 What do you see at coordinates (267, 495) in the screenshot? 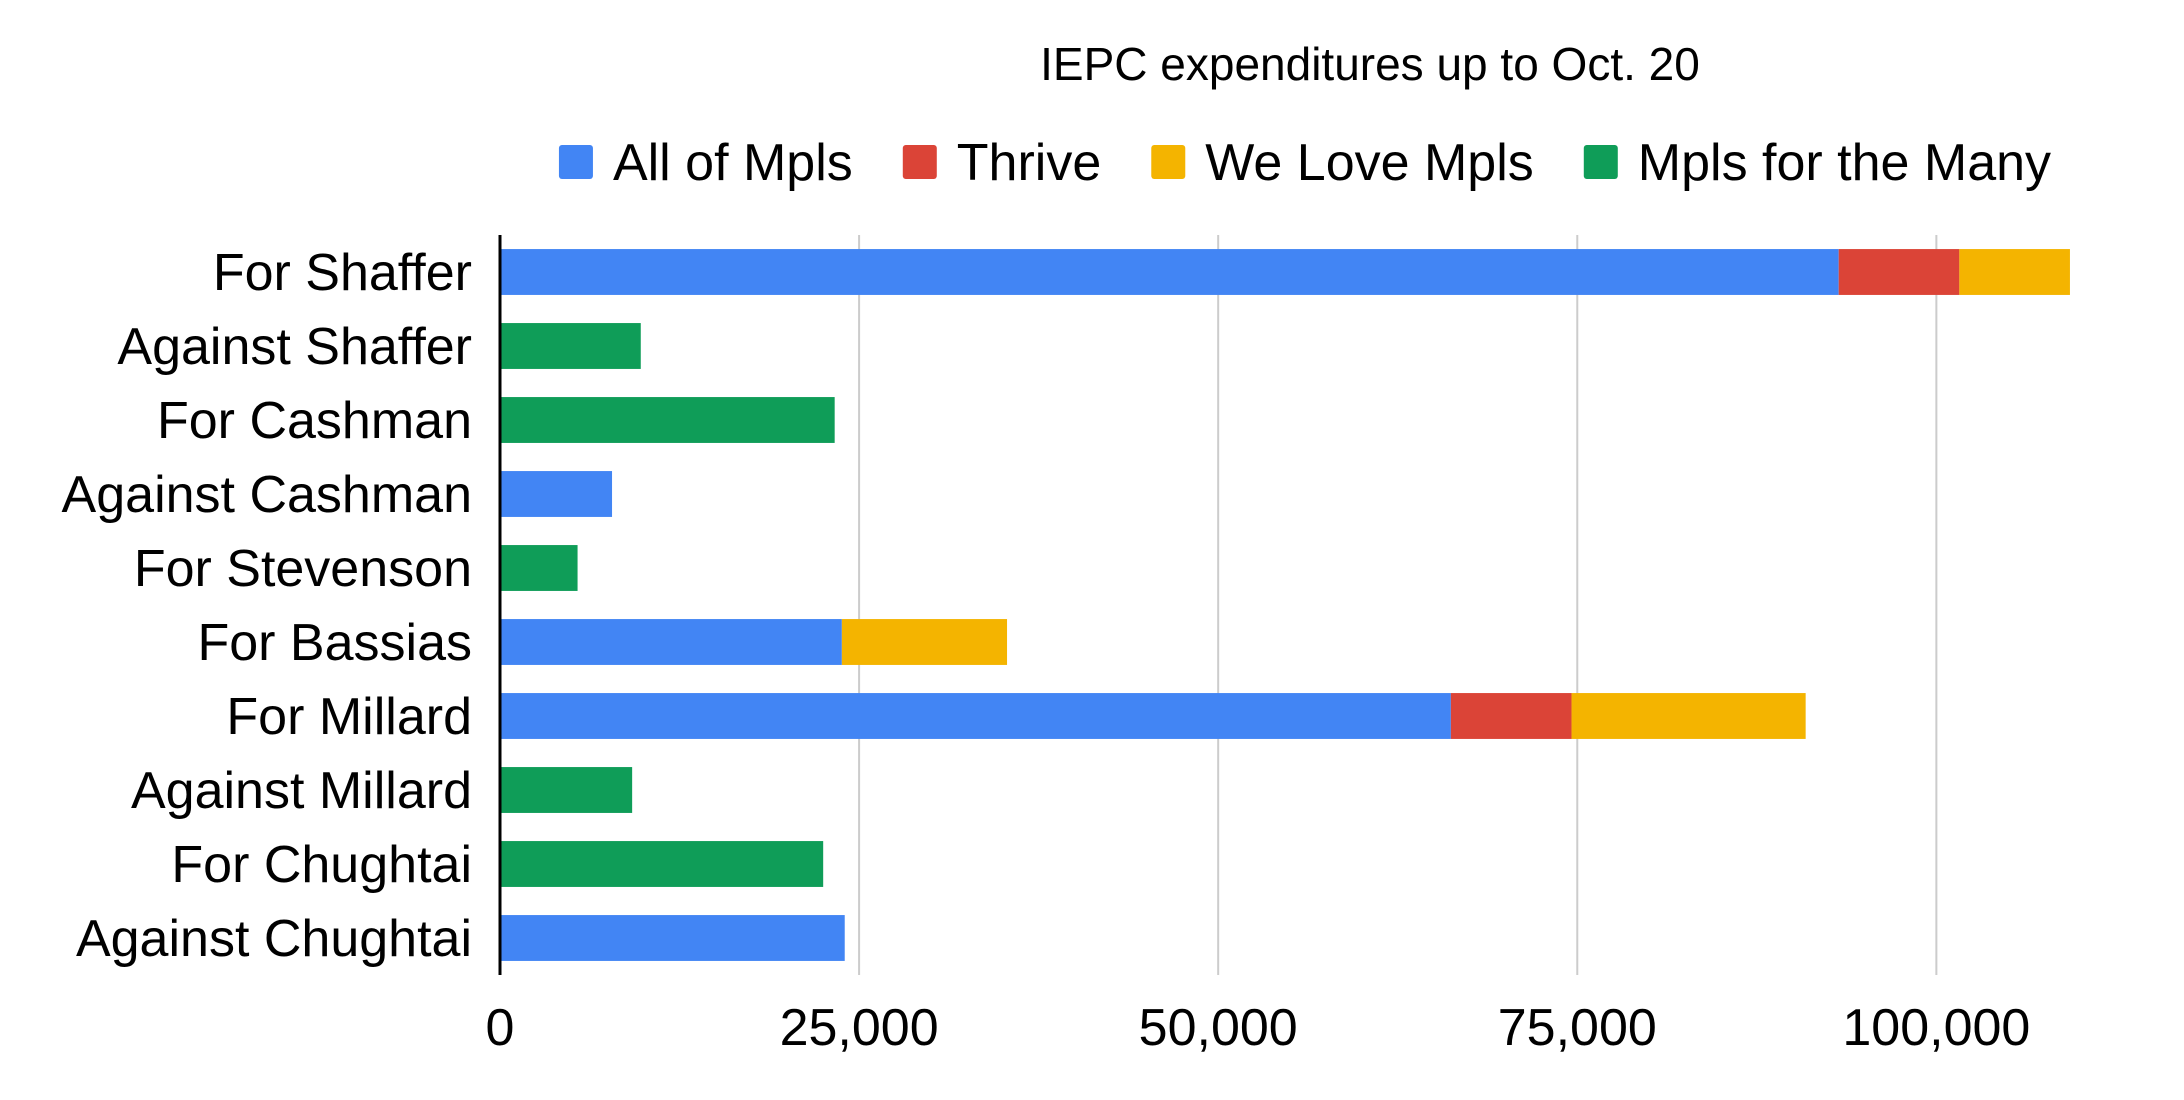
I see `category-label-against-cashman: Against Cashman` at bounding box center [267, 495].